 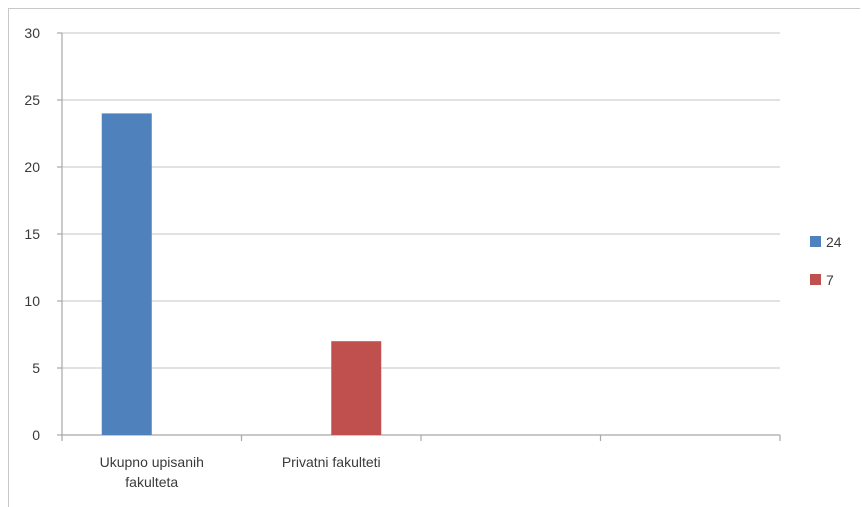 I want to click on legend-label-7: 7, so click(x=830, y=280).